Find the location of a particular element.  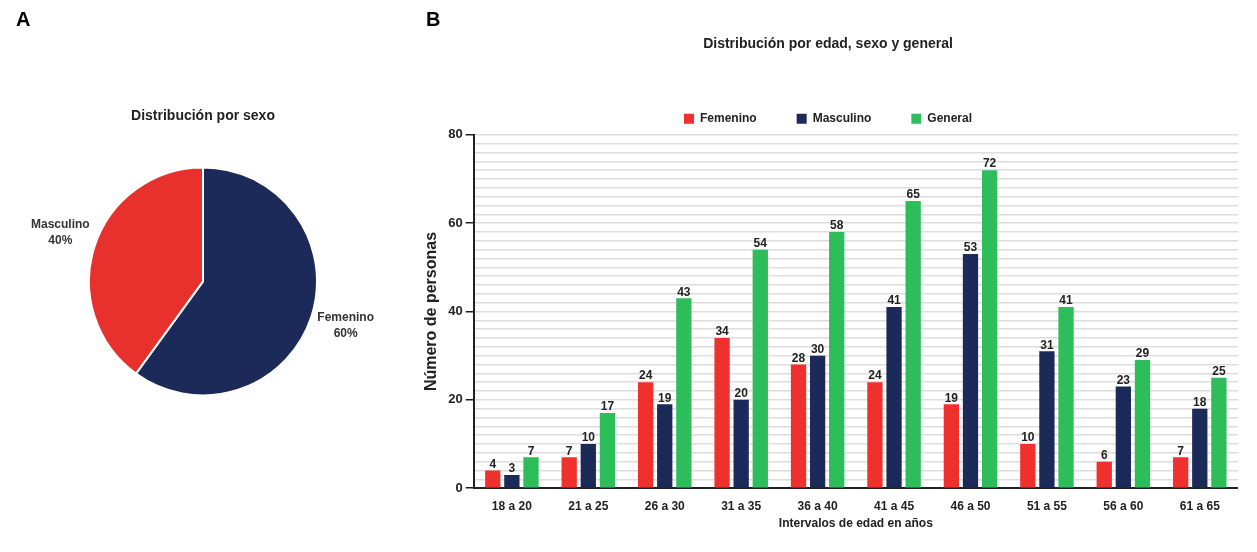

data-label: 25 is located at coordinates (1219, 371).